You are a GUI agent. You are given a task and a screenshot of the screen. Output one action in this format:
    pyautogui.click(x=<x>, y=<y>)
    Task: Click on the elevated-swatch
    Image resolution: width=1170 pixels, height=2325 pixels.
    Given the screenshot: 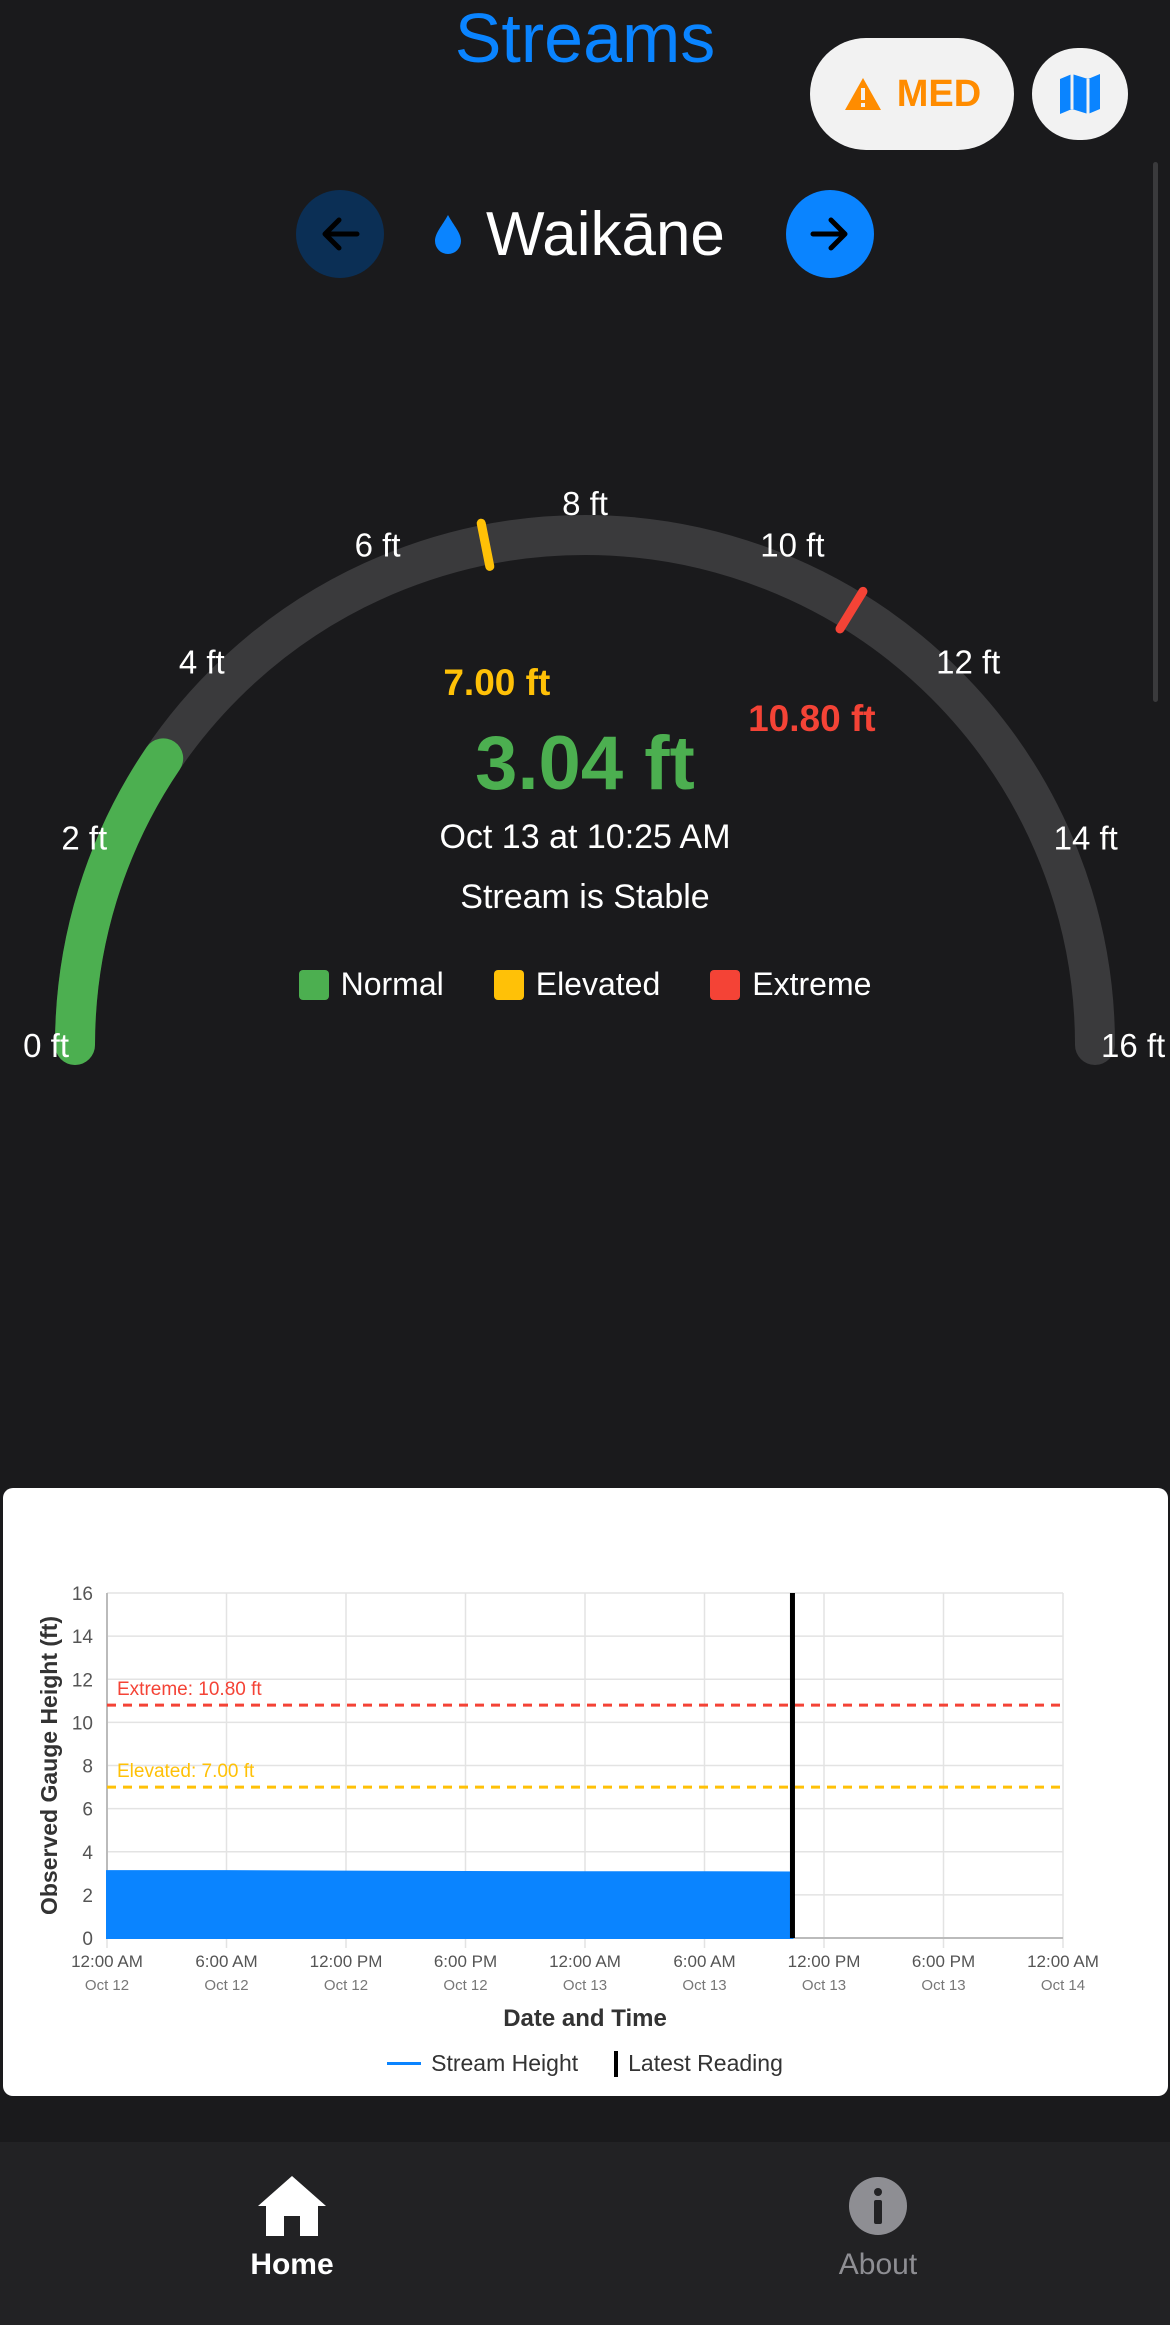 What is the action you would take?
    pyautogui.click(x=508, y=984)
    